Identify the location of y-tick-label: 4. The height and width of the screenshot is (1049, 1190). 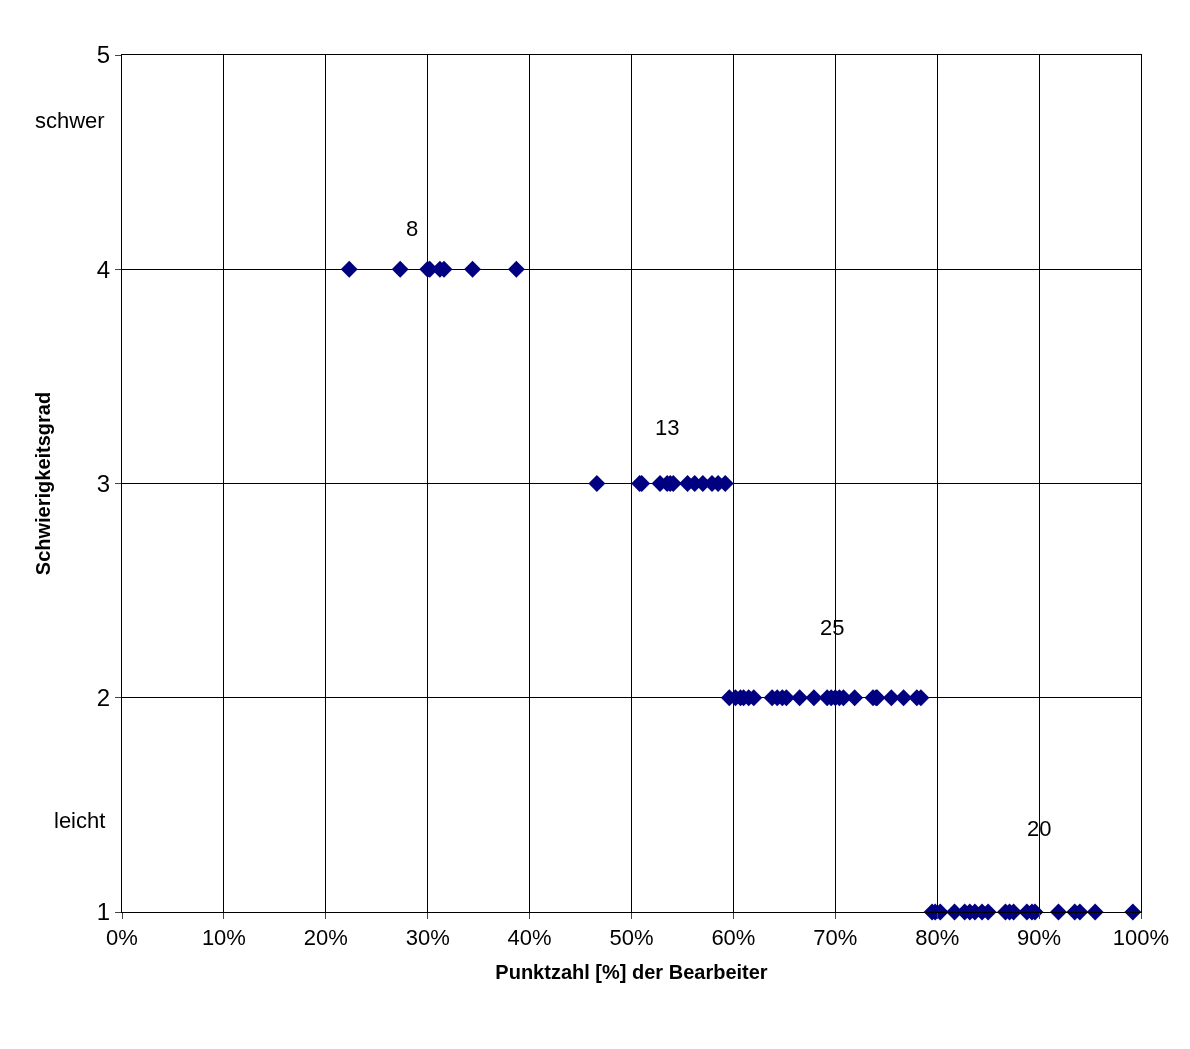
(103, 269).